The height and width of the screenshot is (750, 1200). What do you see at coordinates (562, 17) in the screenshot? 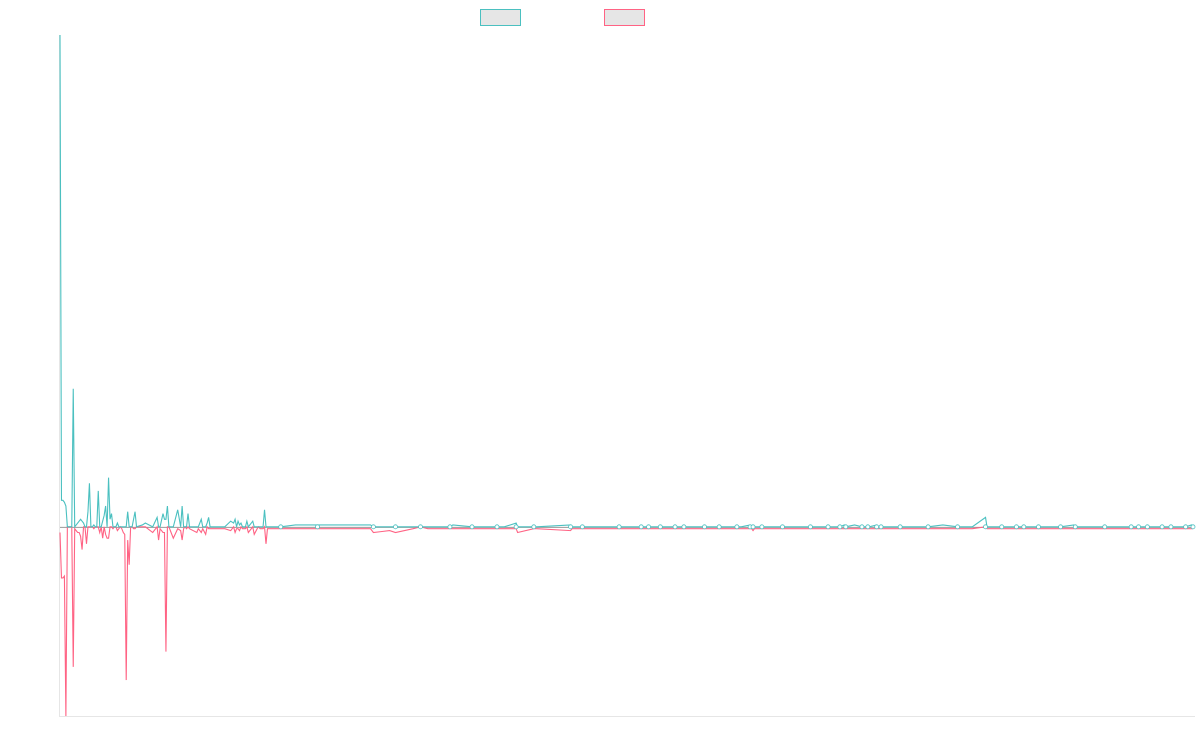
I see `legend` at bounding box center [562, 17].